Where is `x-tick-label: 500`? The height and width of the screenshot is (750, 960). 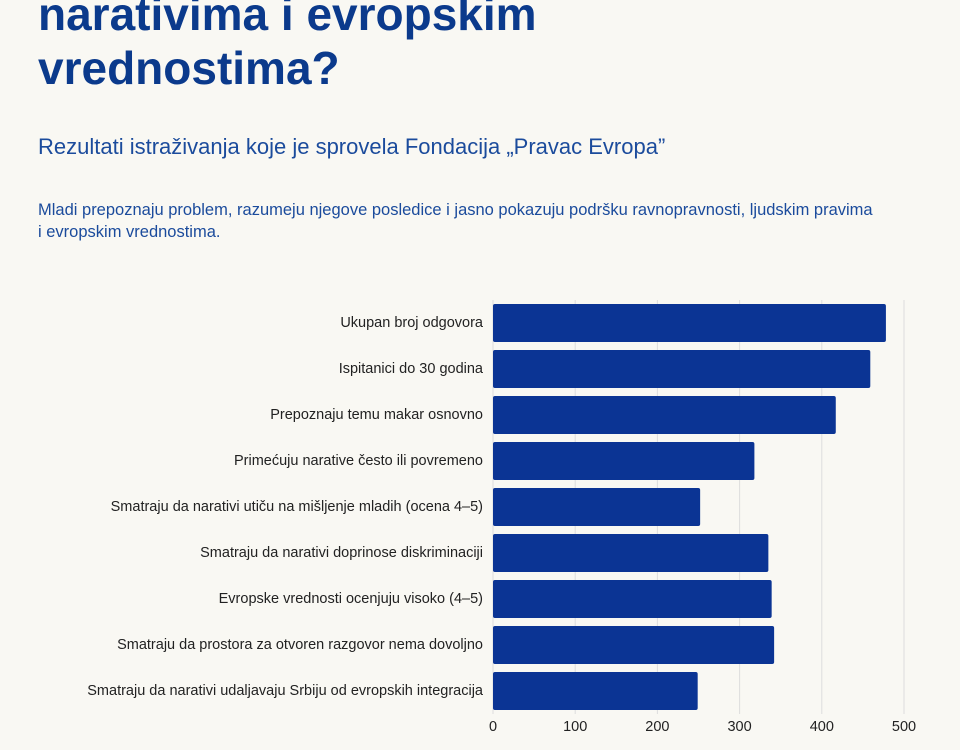 x-tick-label: 500 is located at coordinates (904, 727).